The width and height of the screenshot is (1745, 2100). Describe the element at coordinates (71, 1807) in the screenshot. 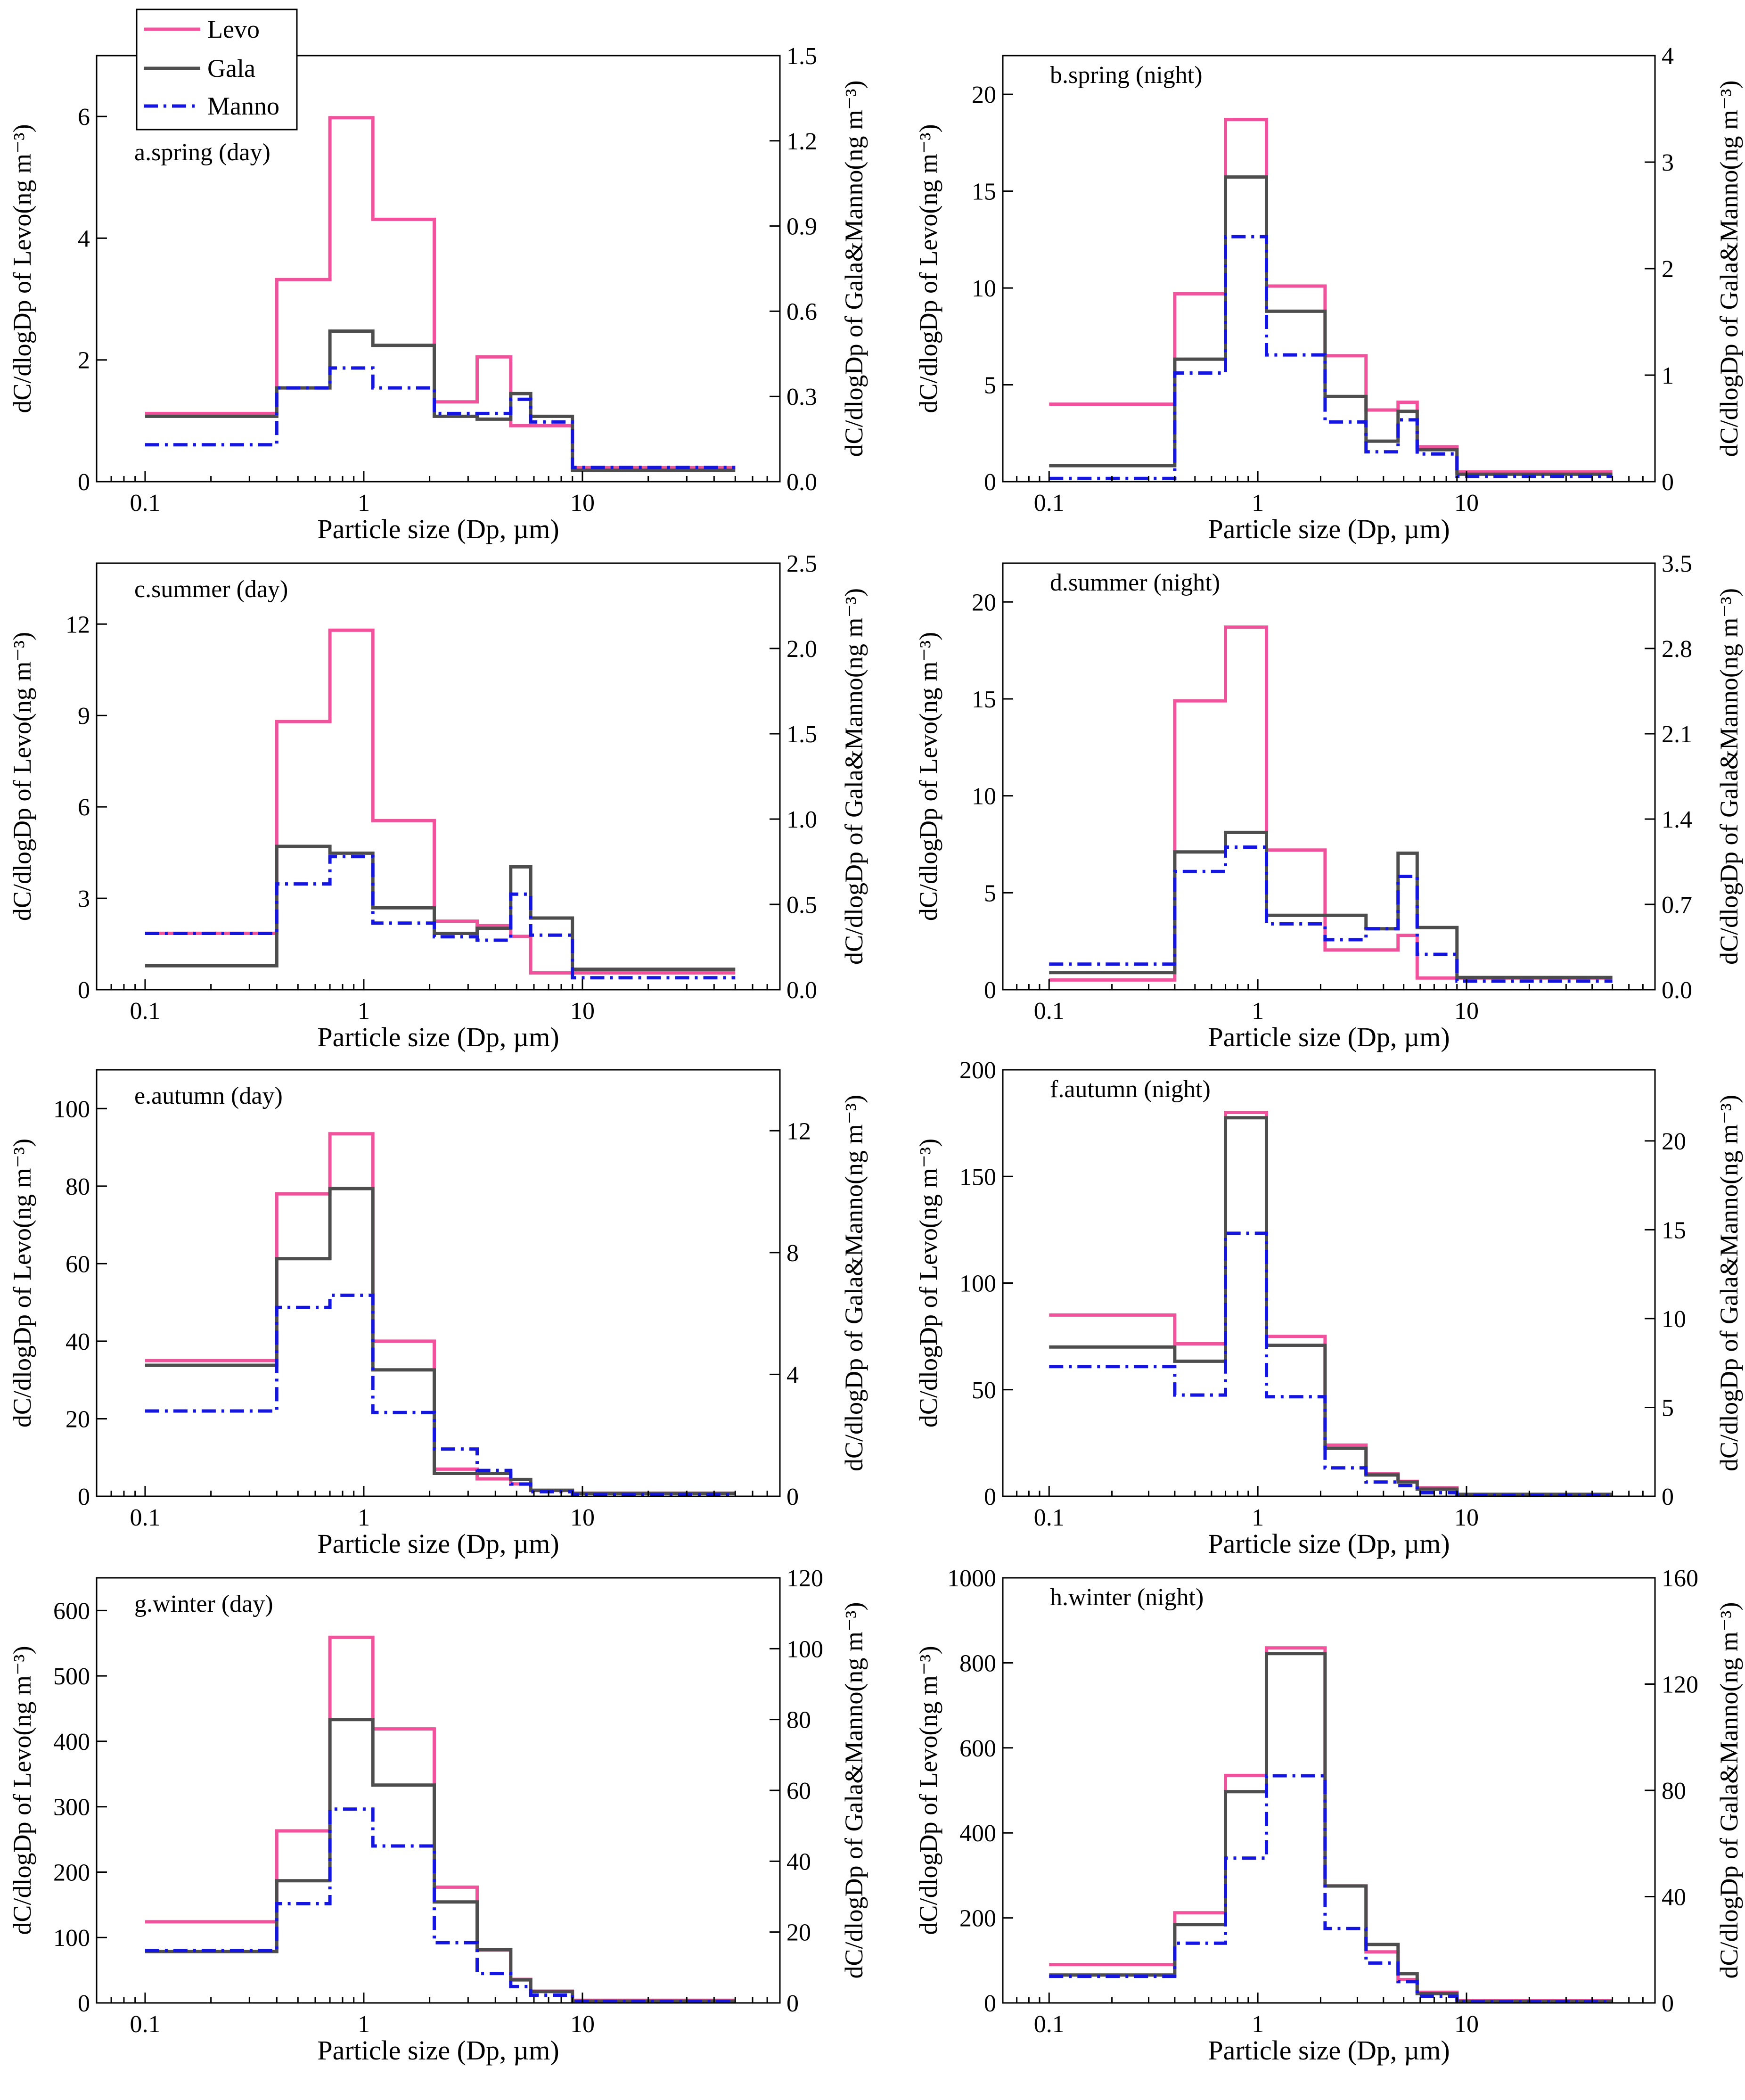

I see `y-left-tick-label: 300` at that location.